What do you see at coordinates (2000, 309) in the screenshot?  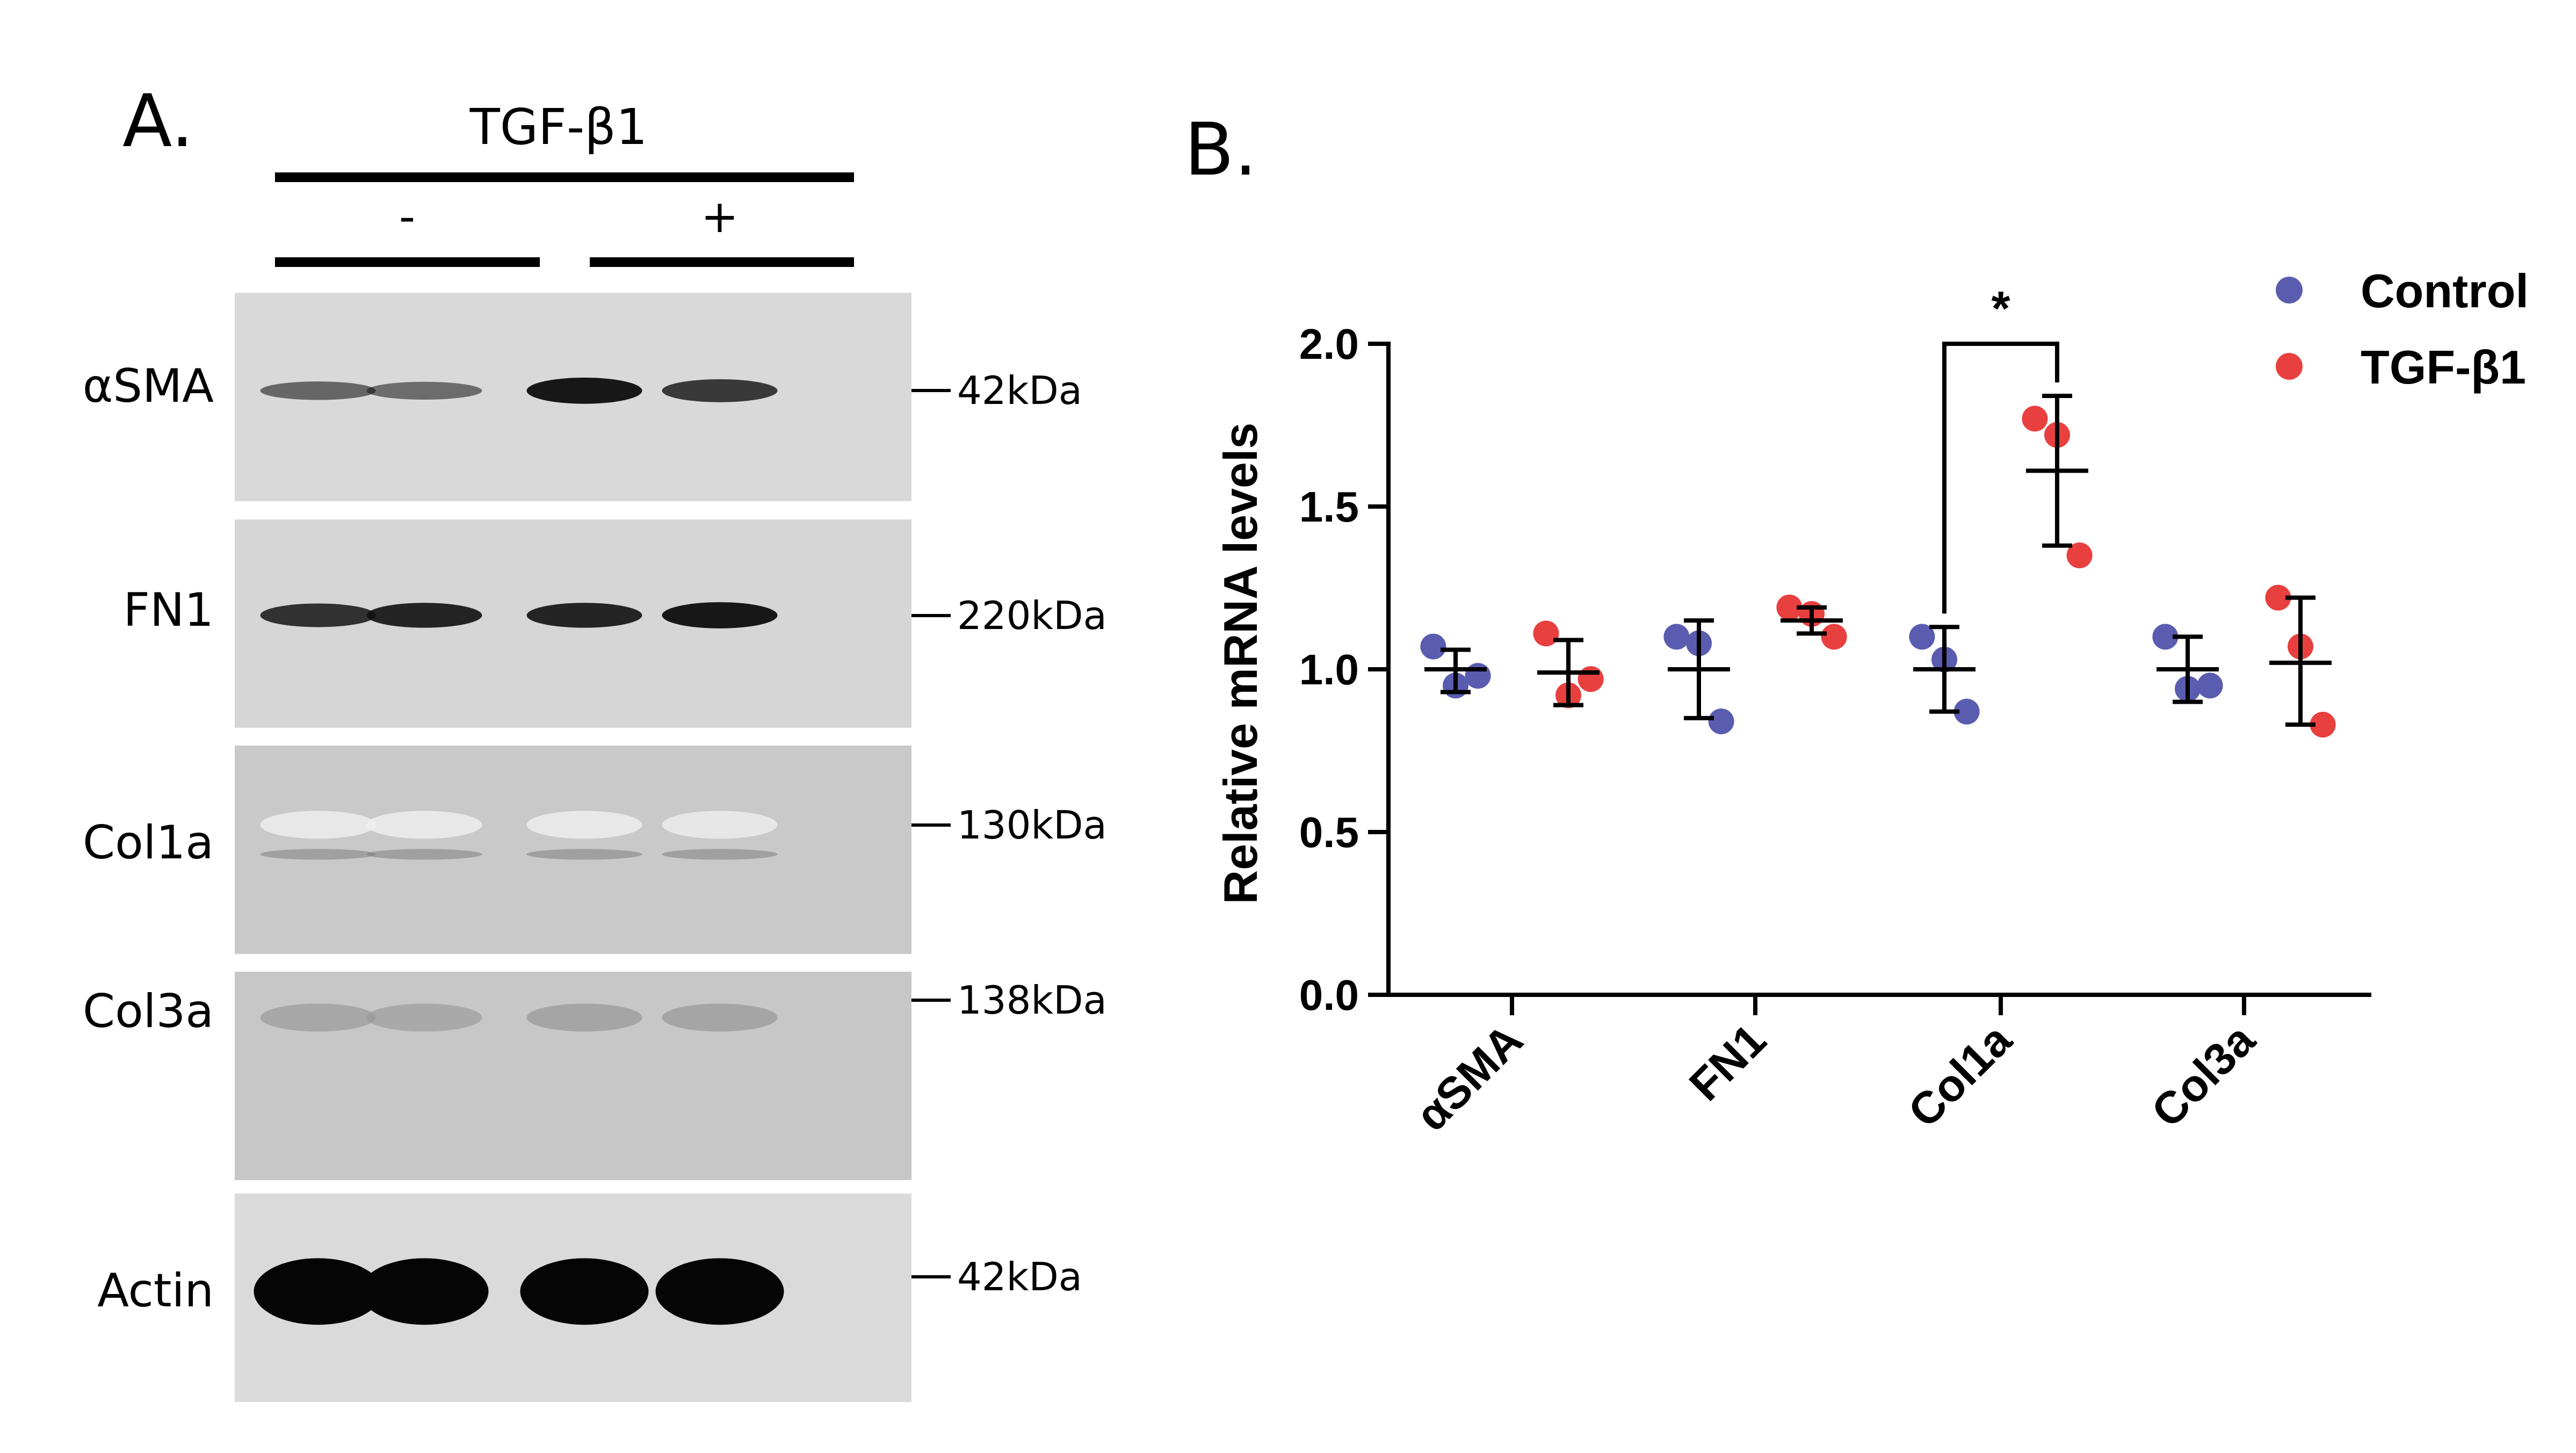 I see `significance-star: *` at bounding box center [2000, 309].